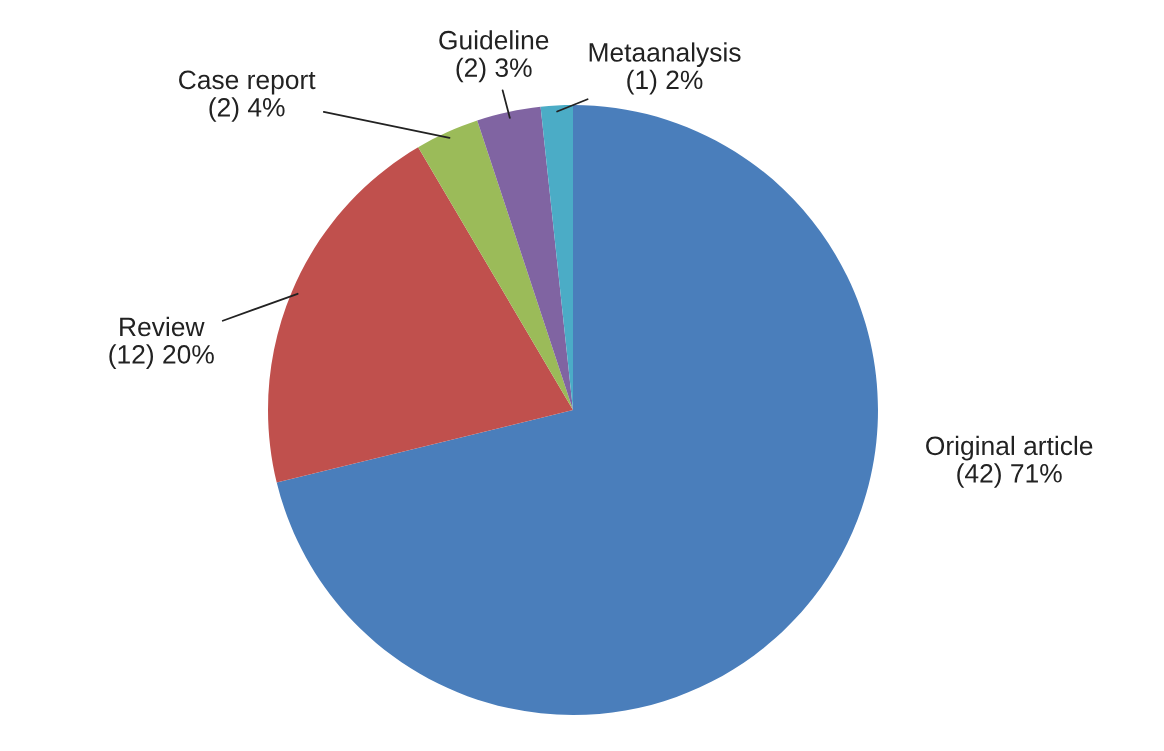 Image resolution: width=1164 pixels, height=751 pixels. I want to click on data-label: (12) 20%, so click(161, 356).